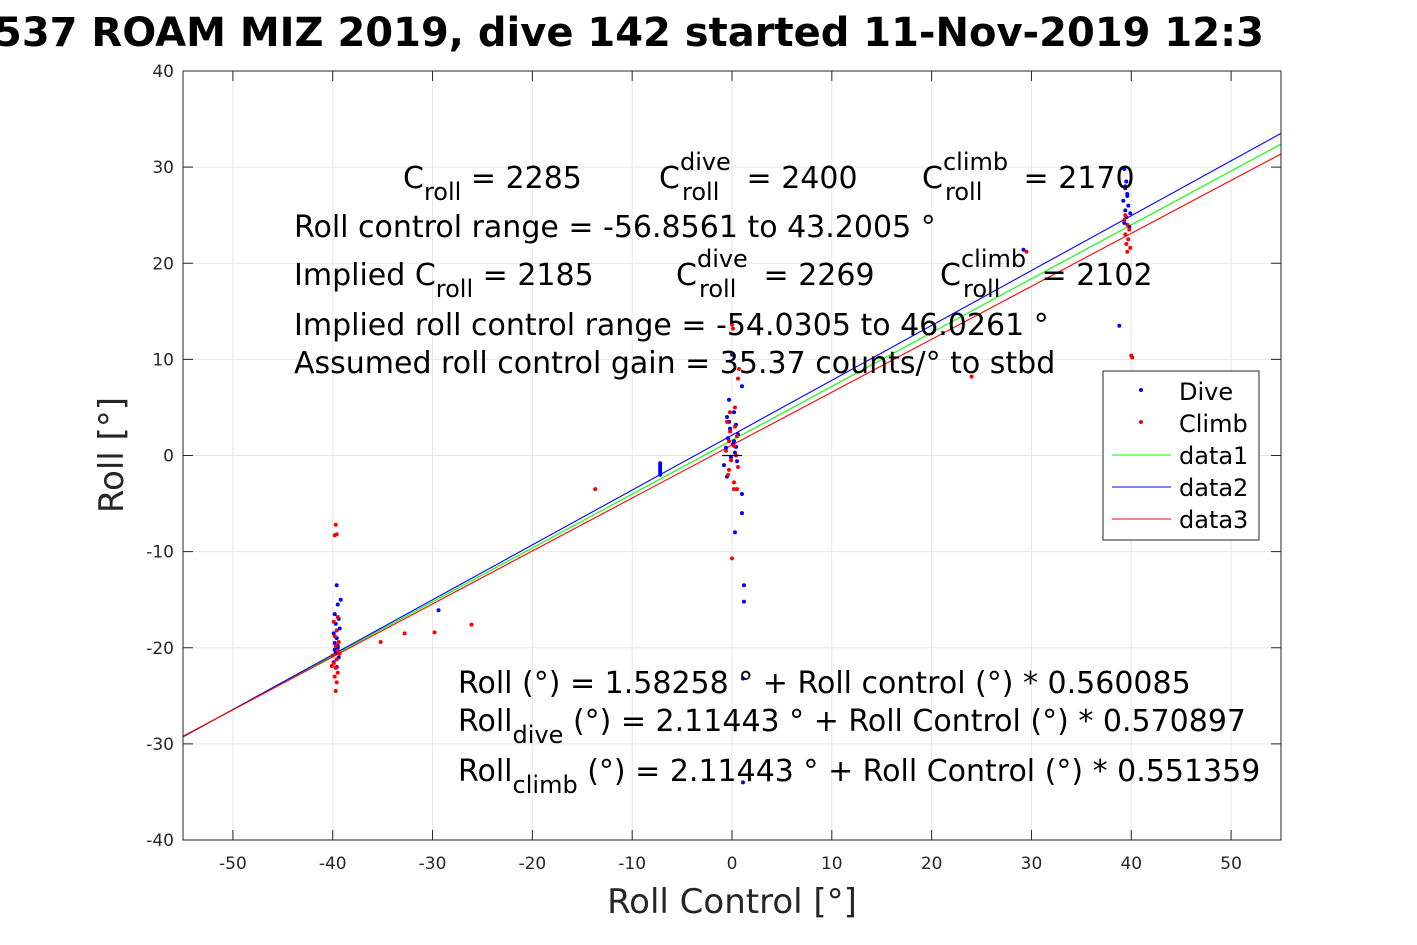  What do you see at coordinates (333, 864) in the screenshot?
I see `x-tick-label: -40` at bounding box center [333, 864].